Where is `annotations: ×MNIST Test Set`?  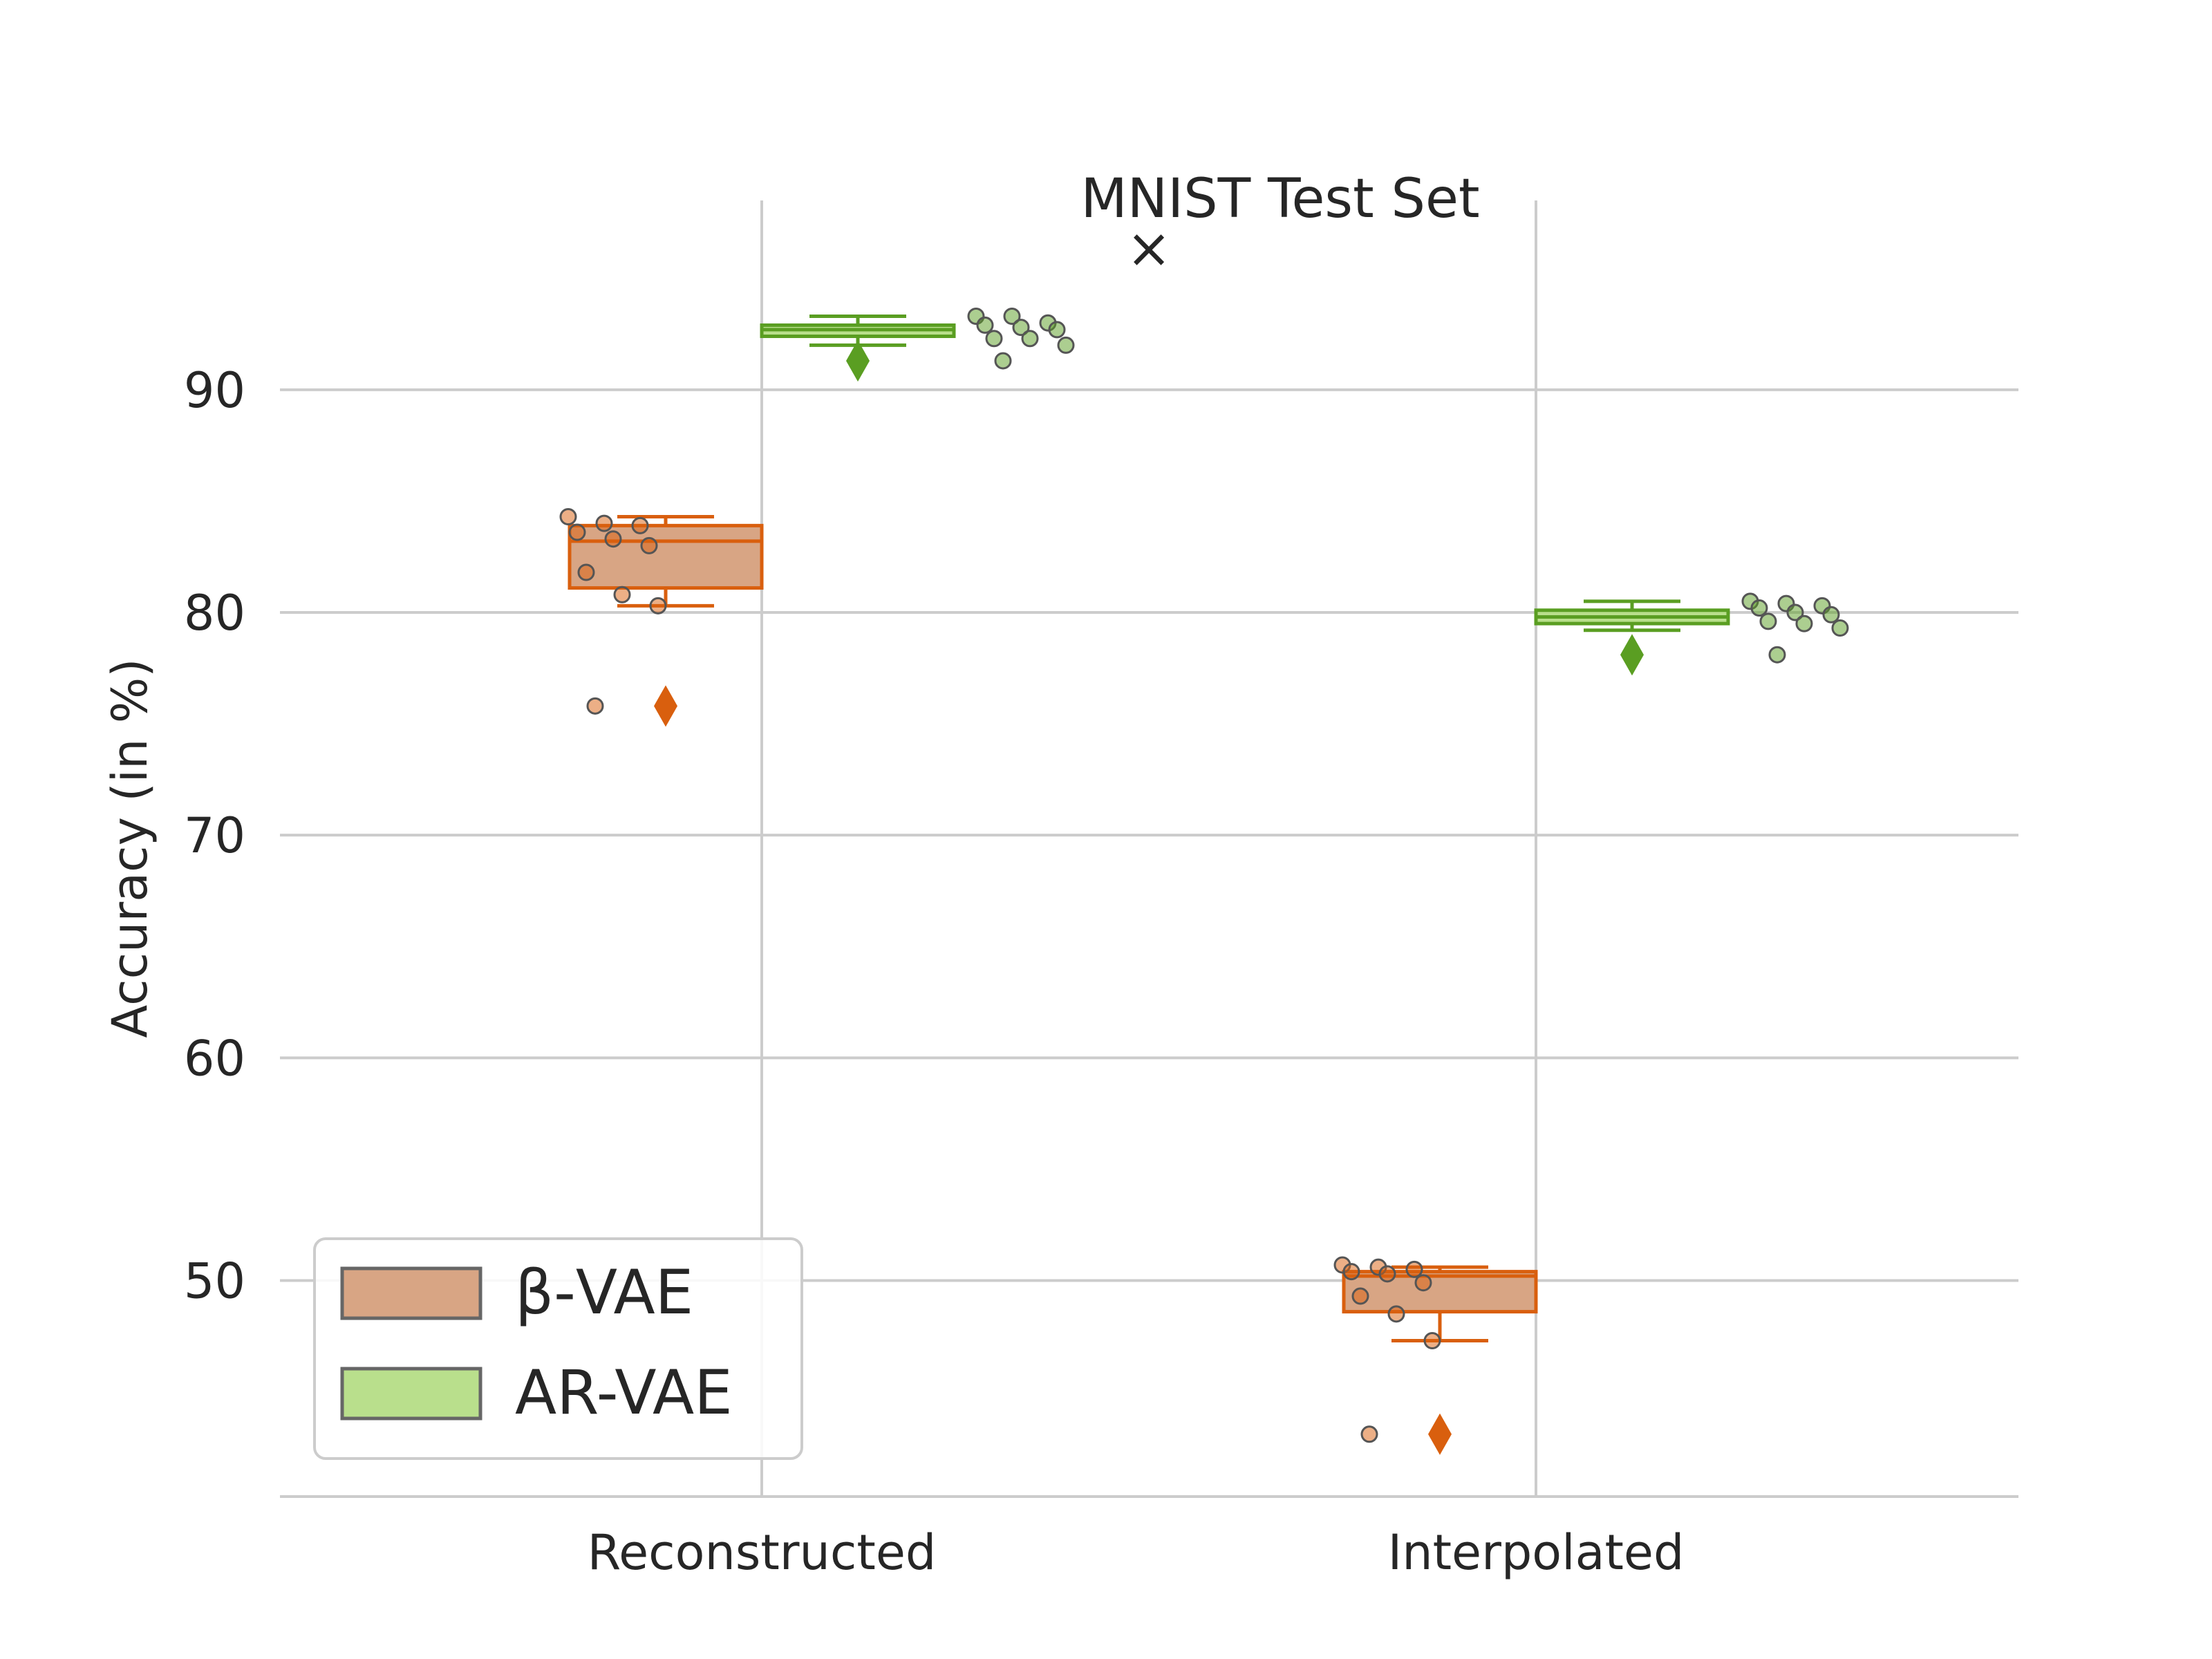 annotations: ×MNIST Test Set is located at coordinates (1279, 224).